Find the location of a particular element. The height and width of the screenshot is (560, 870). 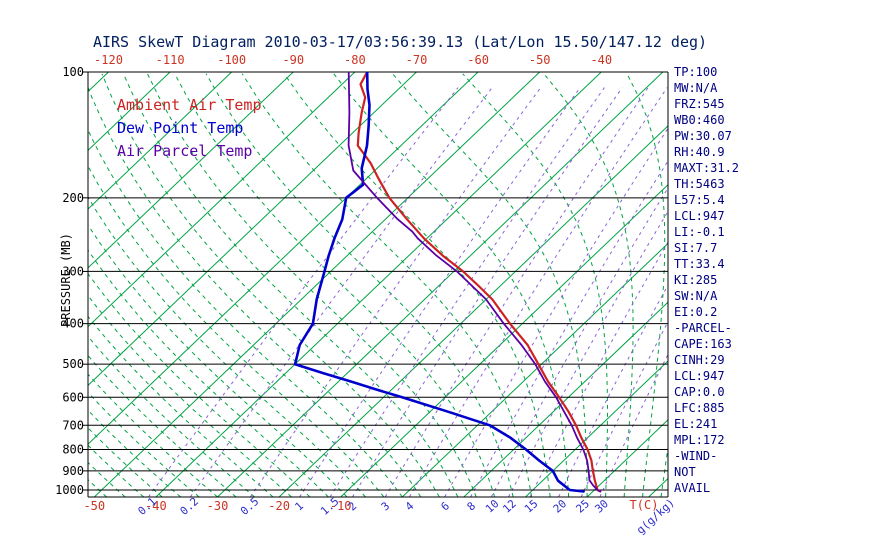

stats-line: EL:241 is located at coordinates (696, 424).